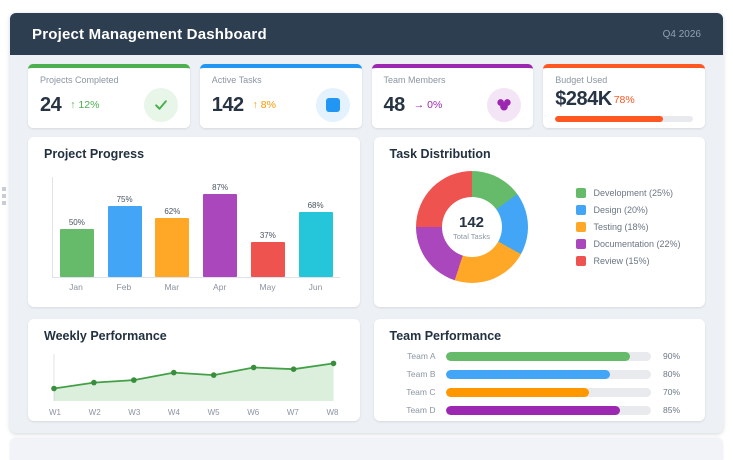  What do you see at coordinates (621, 210) in the screenshot?
I see `legend-label: Design (20%)` at bounding box center [621, 210].